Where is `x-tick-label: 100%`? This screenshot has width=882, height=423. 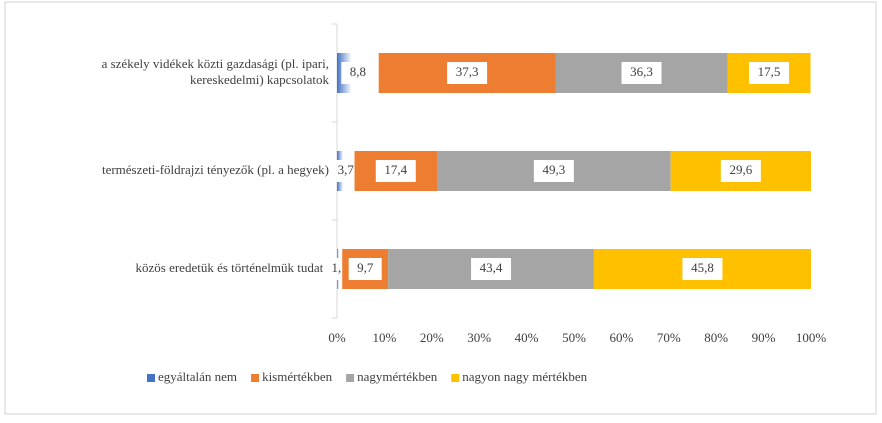 x-tick-label: 100% is located at coordinates (811, 337).